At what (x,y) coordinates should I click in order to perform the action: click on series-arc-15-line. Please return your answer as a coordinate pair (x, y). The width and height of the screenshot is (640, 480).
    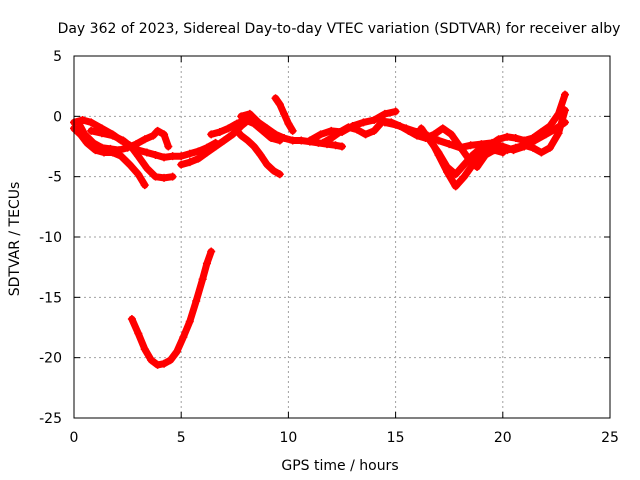
    Looking at the image, I should click on (171, 308).